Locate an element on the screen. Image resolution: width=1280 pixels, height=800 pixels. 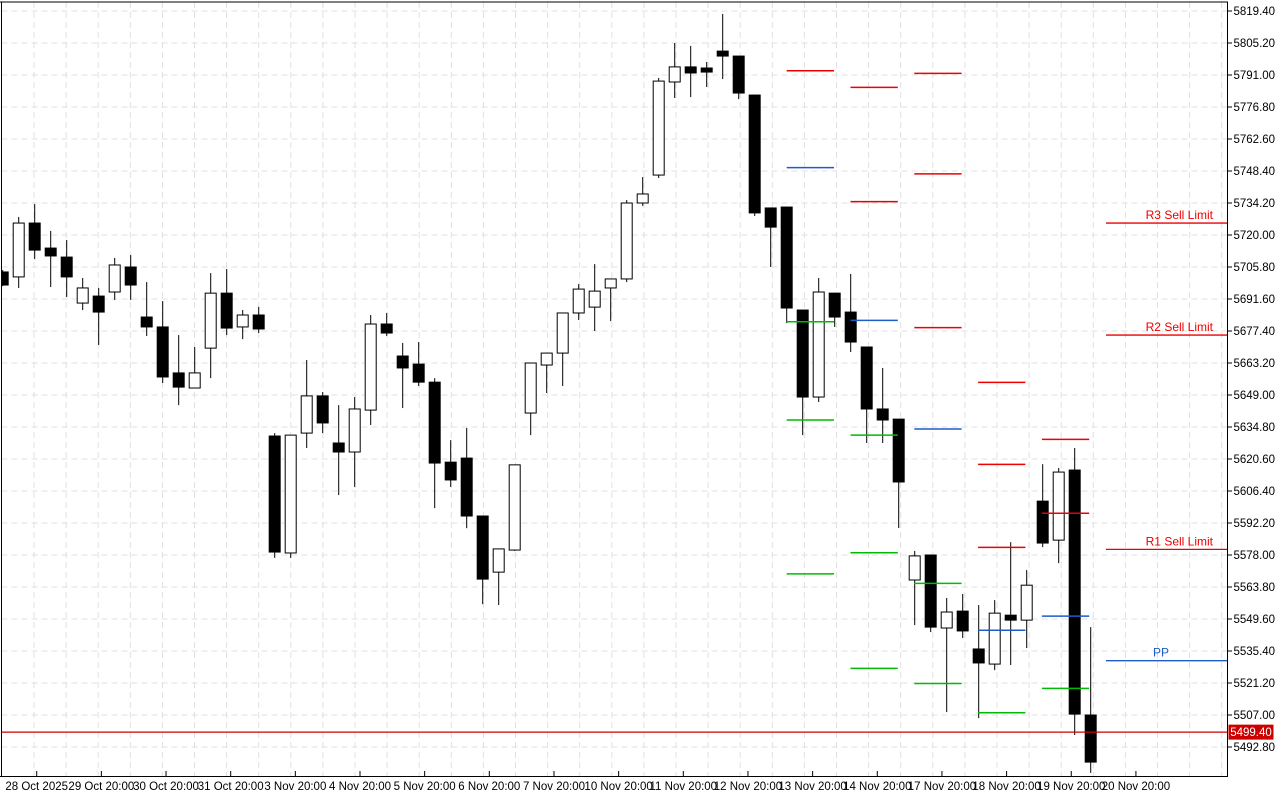
pivot-line-pp: PP is located at coordinates (1167, 654).